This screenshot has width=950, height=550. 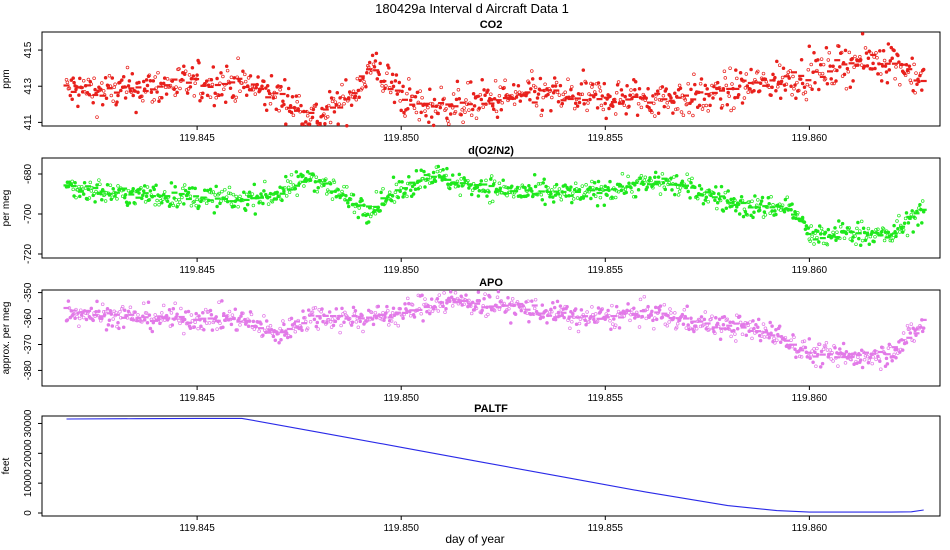 I want to click on panel-title: PALTF, so click(x=491, y=409).